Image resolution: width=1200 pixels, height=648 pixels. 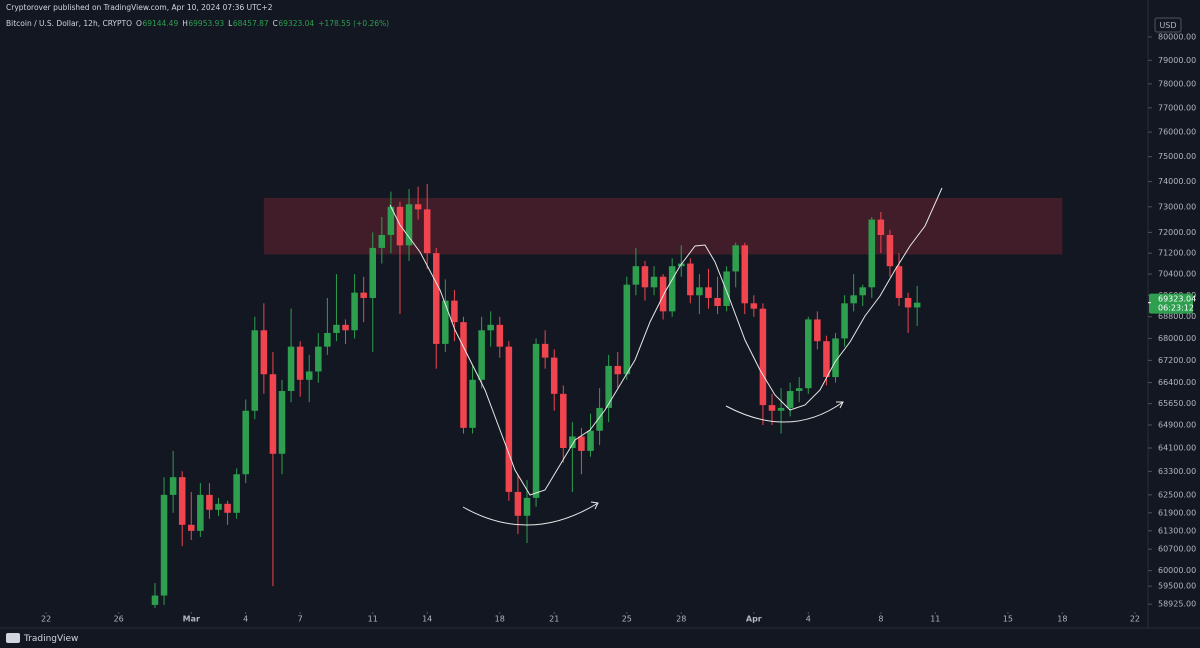 I want to click on last-price-box, so click(x=1171, y=303).